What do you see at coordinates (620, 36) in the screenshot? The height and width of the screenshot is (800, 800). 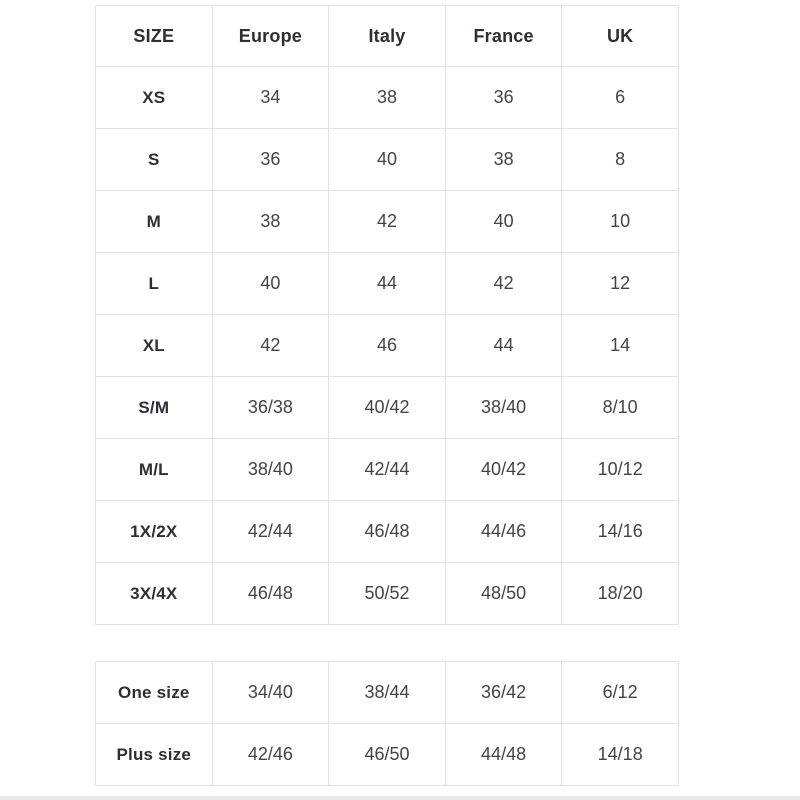 I see `header-cell: UK` at bounding box center [620, 36].